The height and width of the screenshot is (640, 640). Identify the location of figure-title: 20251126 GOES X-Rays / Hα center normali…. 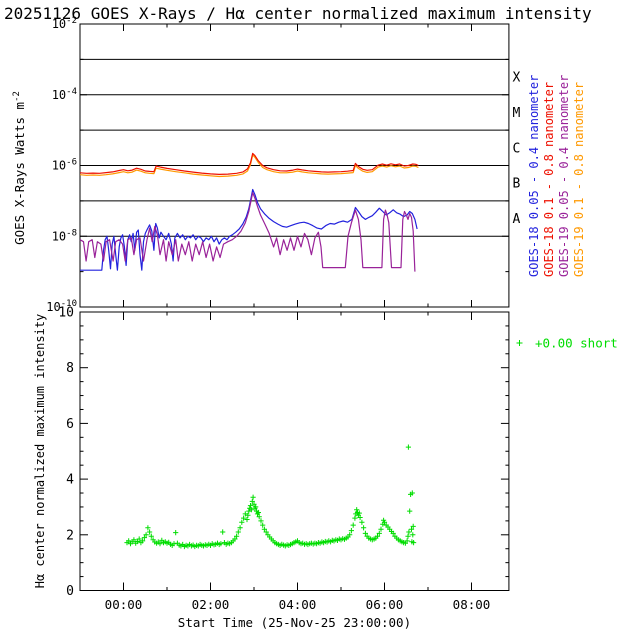
(298, 13).